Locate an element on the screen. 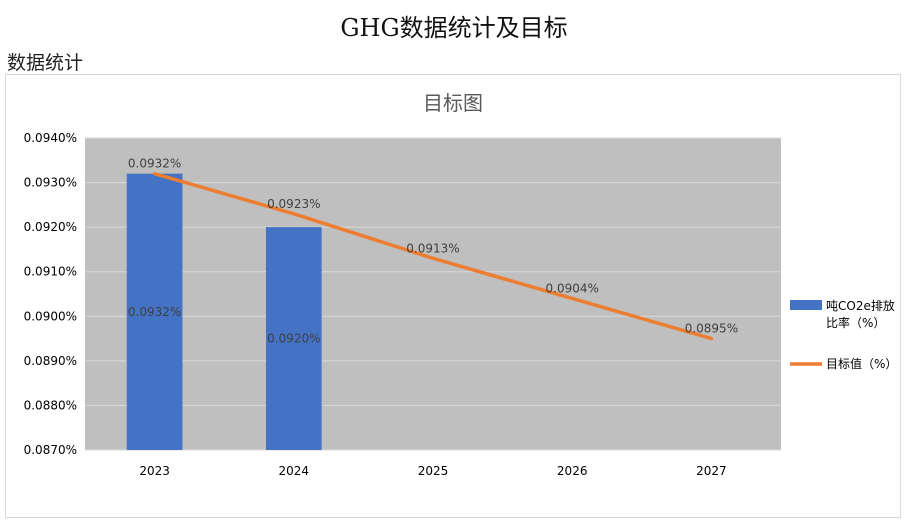 The width and height of the screenshot is (908, 526). x-axis-ticks: 2023 2024 2025 2026 2027 is located at coordinates (432, 471).